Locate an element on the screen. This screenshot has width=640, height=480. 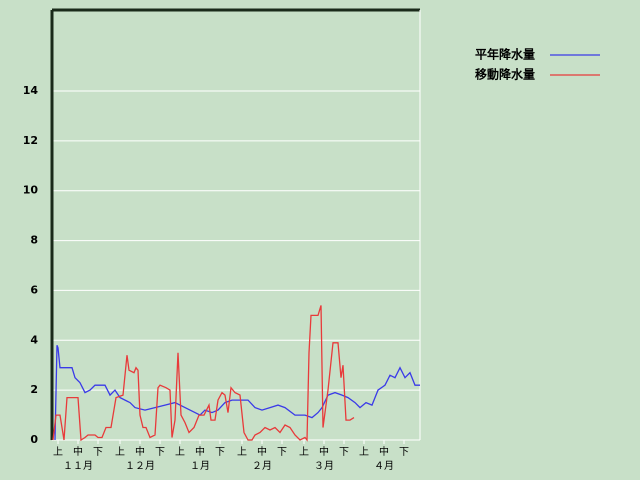
month-label: １月 is located at coordinates (200, 466).